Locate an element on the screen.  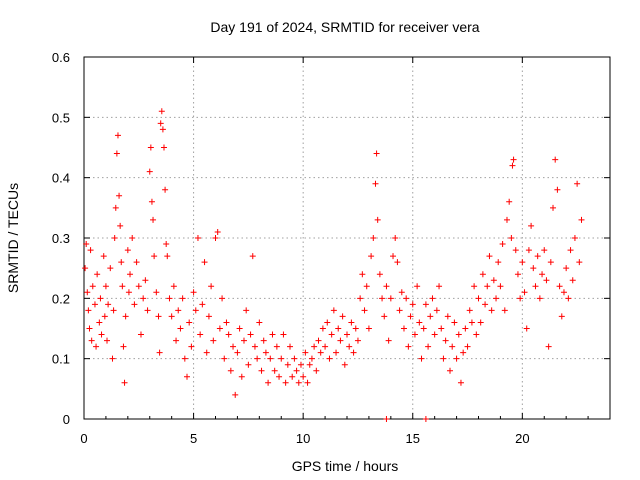
y-tick-label: 0.6 is located at coordinates (61, 57).